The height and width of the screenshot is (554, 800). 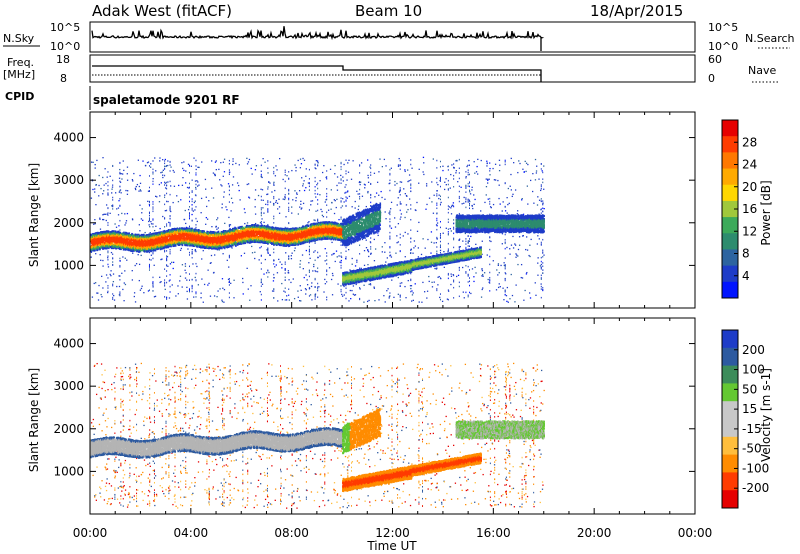 What do you see at coordinates (122, 98) in the screenshot?
I see `cpid-panel: CPID spaletamode 9201 RF` at bounding box center [122, 98].